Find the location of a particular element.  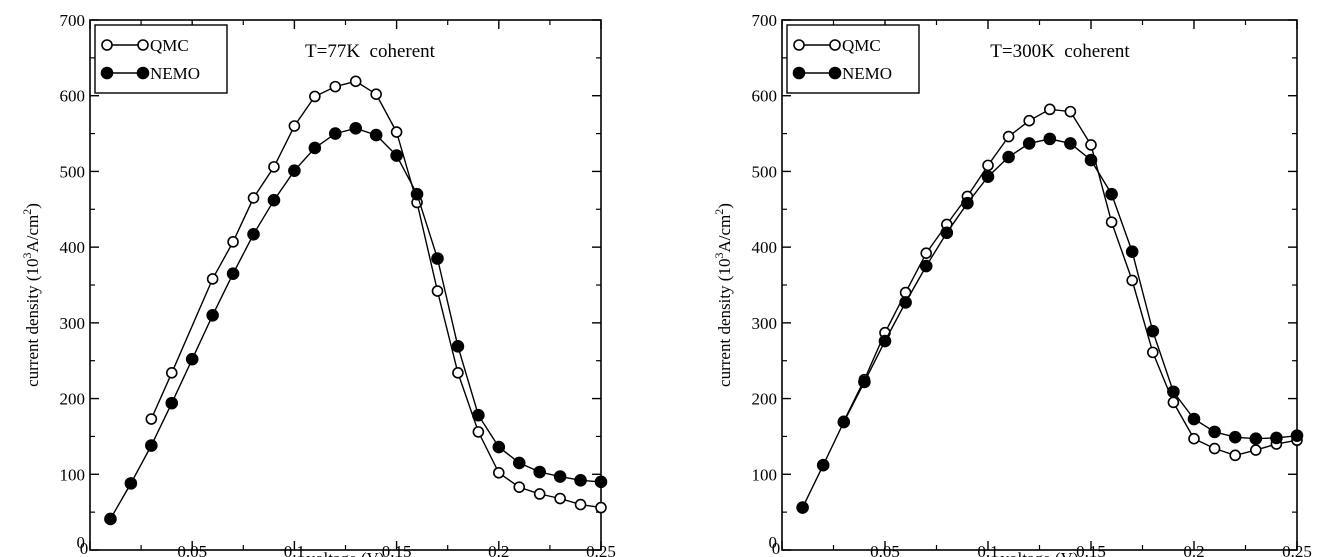

x-tick-label: 0 is located at coordinates (776, 548).